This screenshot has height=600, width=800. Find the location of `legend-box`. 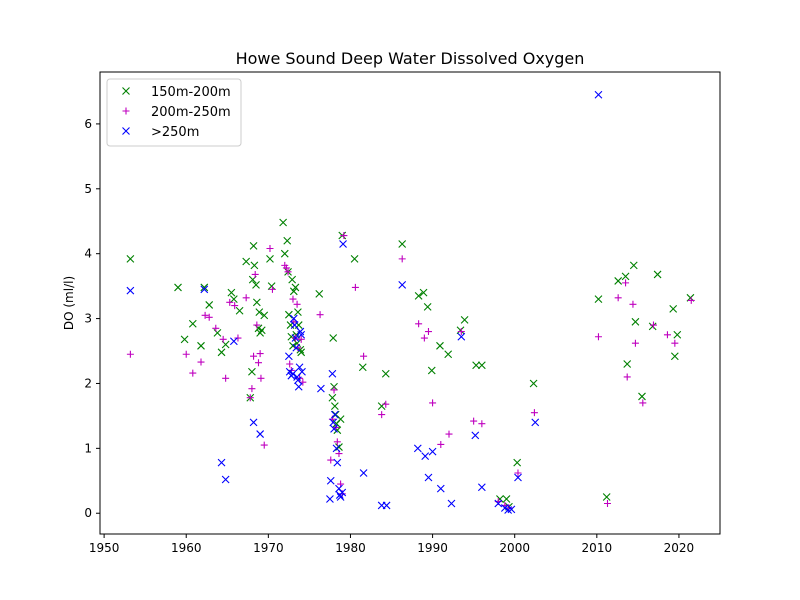

legend-box is located at coordinates (174, 112).